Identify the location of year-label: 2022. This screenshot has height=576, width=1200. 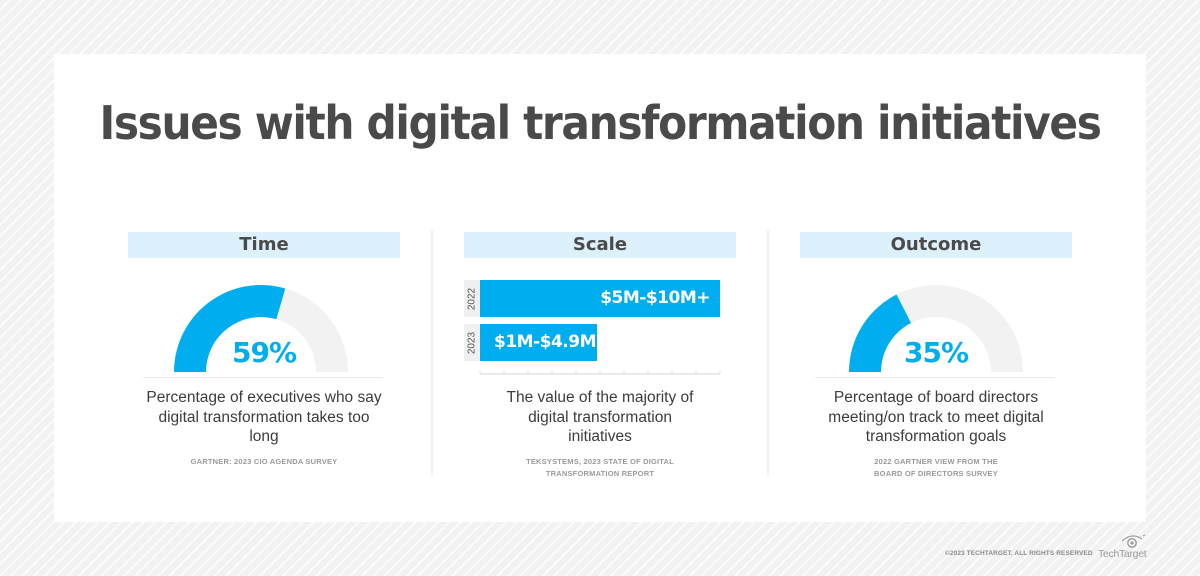
(472, 298).